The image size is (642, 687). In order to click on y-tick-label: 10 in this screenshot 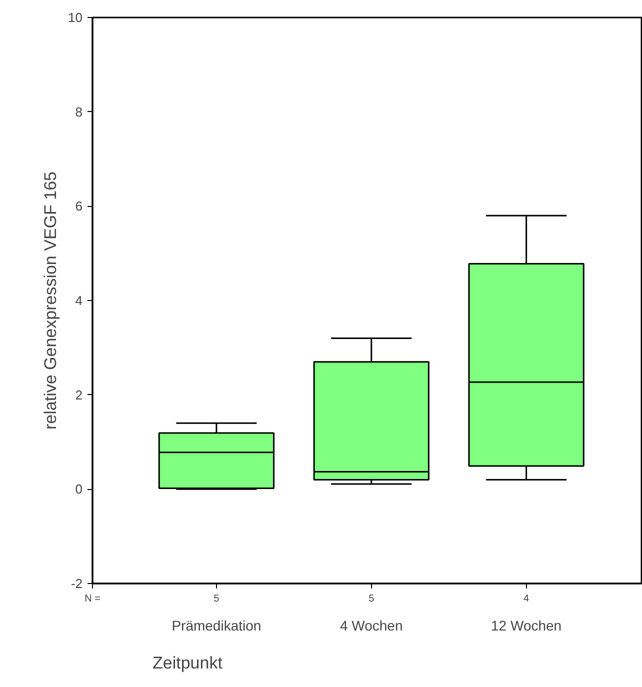, I will do `click(75, 17)`.